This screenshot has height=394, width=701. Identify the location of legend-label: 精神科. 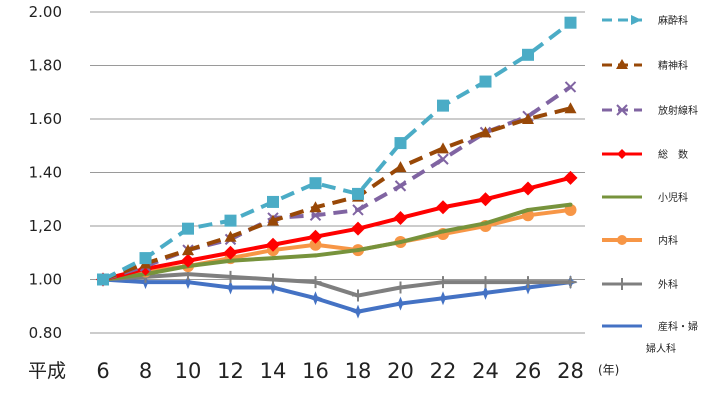
(673, 65).